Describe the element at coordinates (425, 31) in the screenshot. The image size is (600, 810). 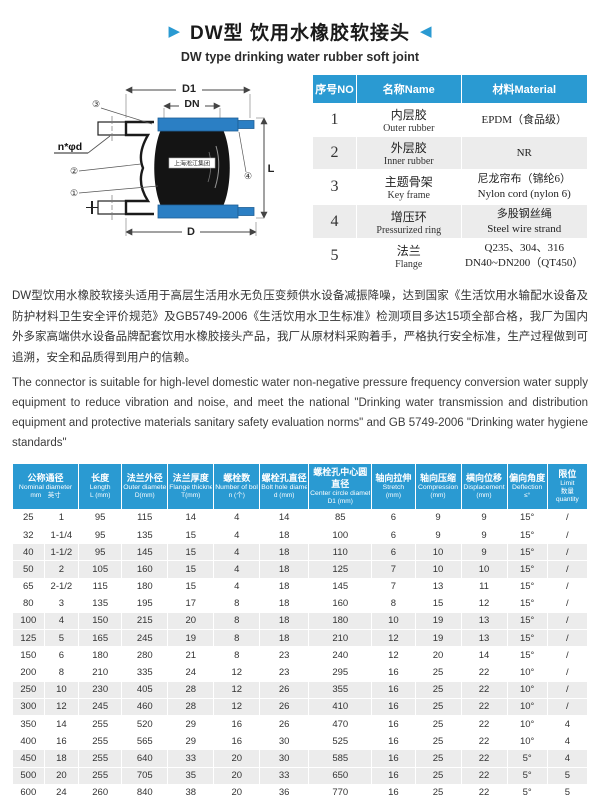
I see `right-arrow-icon: ◀` at that location.